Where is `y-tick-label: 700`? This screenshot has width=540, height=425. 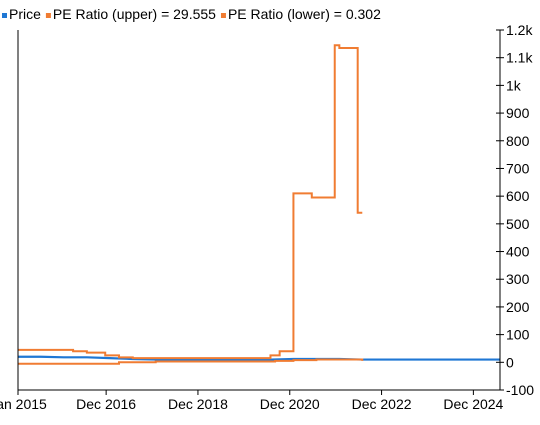 y-tick-label: 700 is located at coordinates (518, 168).